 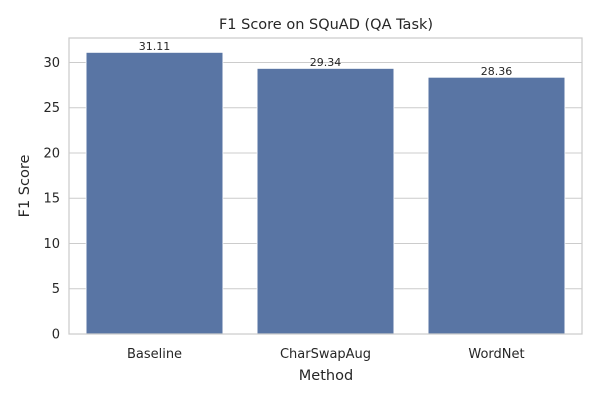 What do you see at coordinates (326, 62) in the screenshot?
I see `bar-value-label: 29.34` at bounding box center [326, 62].